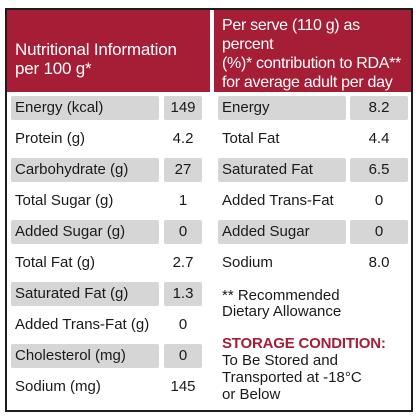 Image resolution: width=420 pixels, height=420 pixels. I want to click on nutrient-label: Energy, so click(282, 108).